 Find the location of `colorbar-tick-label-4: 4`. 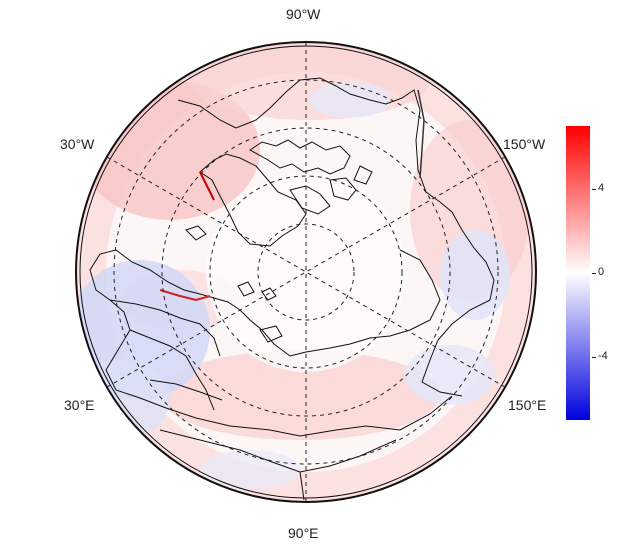

colorbar-tick-label-4: 4 is located at coordinates (601, 188).